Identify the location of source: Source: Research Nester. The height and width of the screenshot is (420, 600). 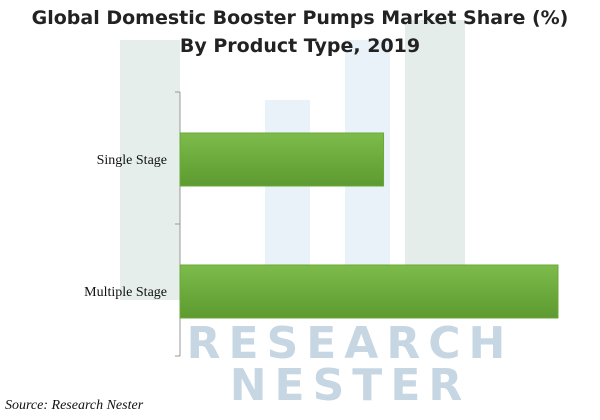
(74, 405).